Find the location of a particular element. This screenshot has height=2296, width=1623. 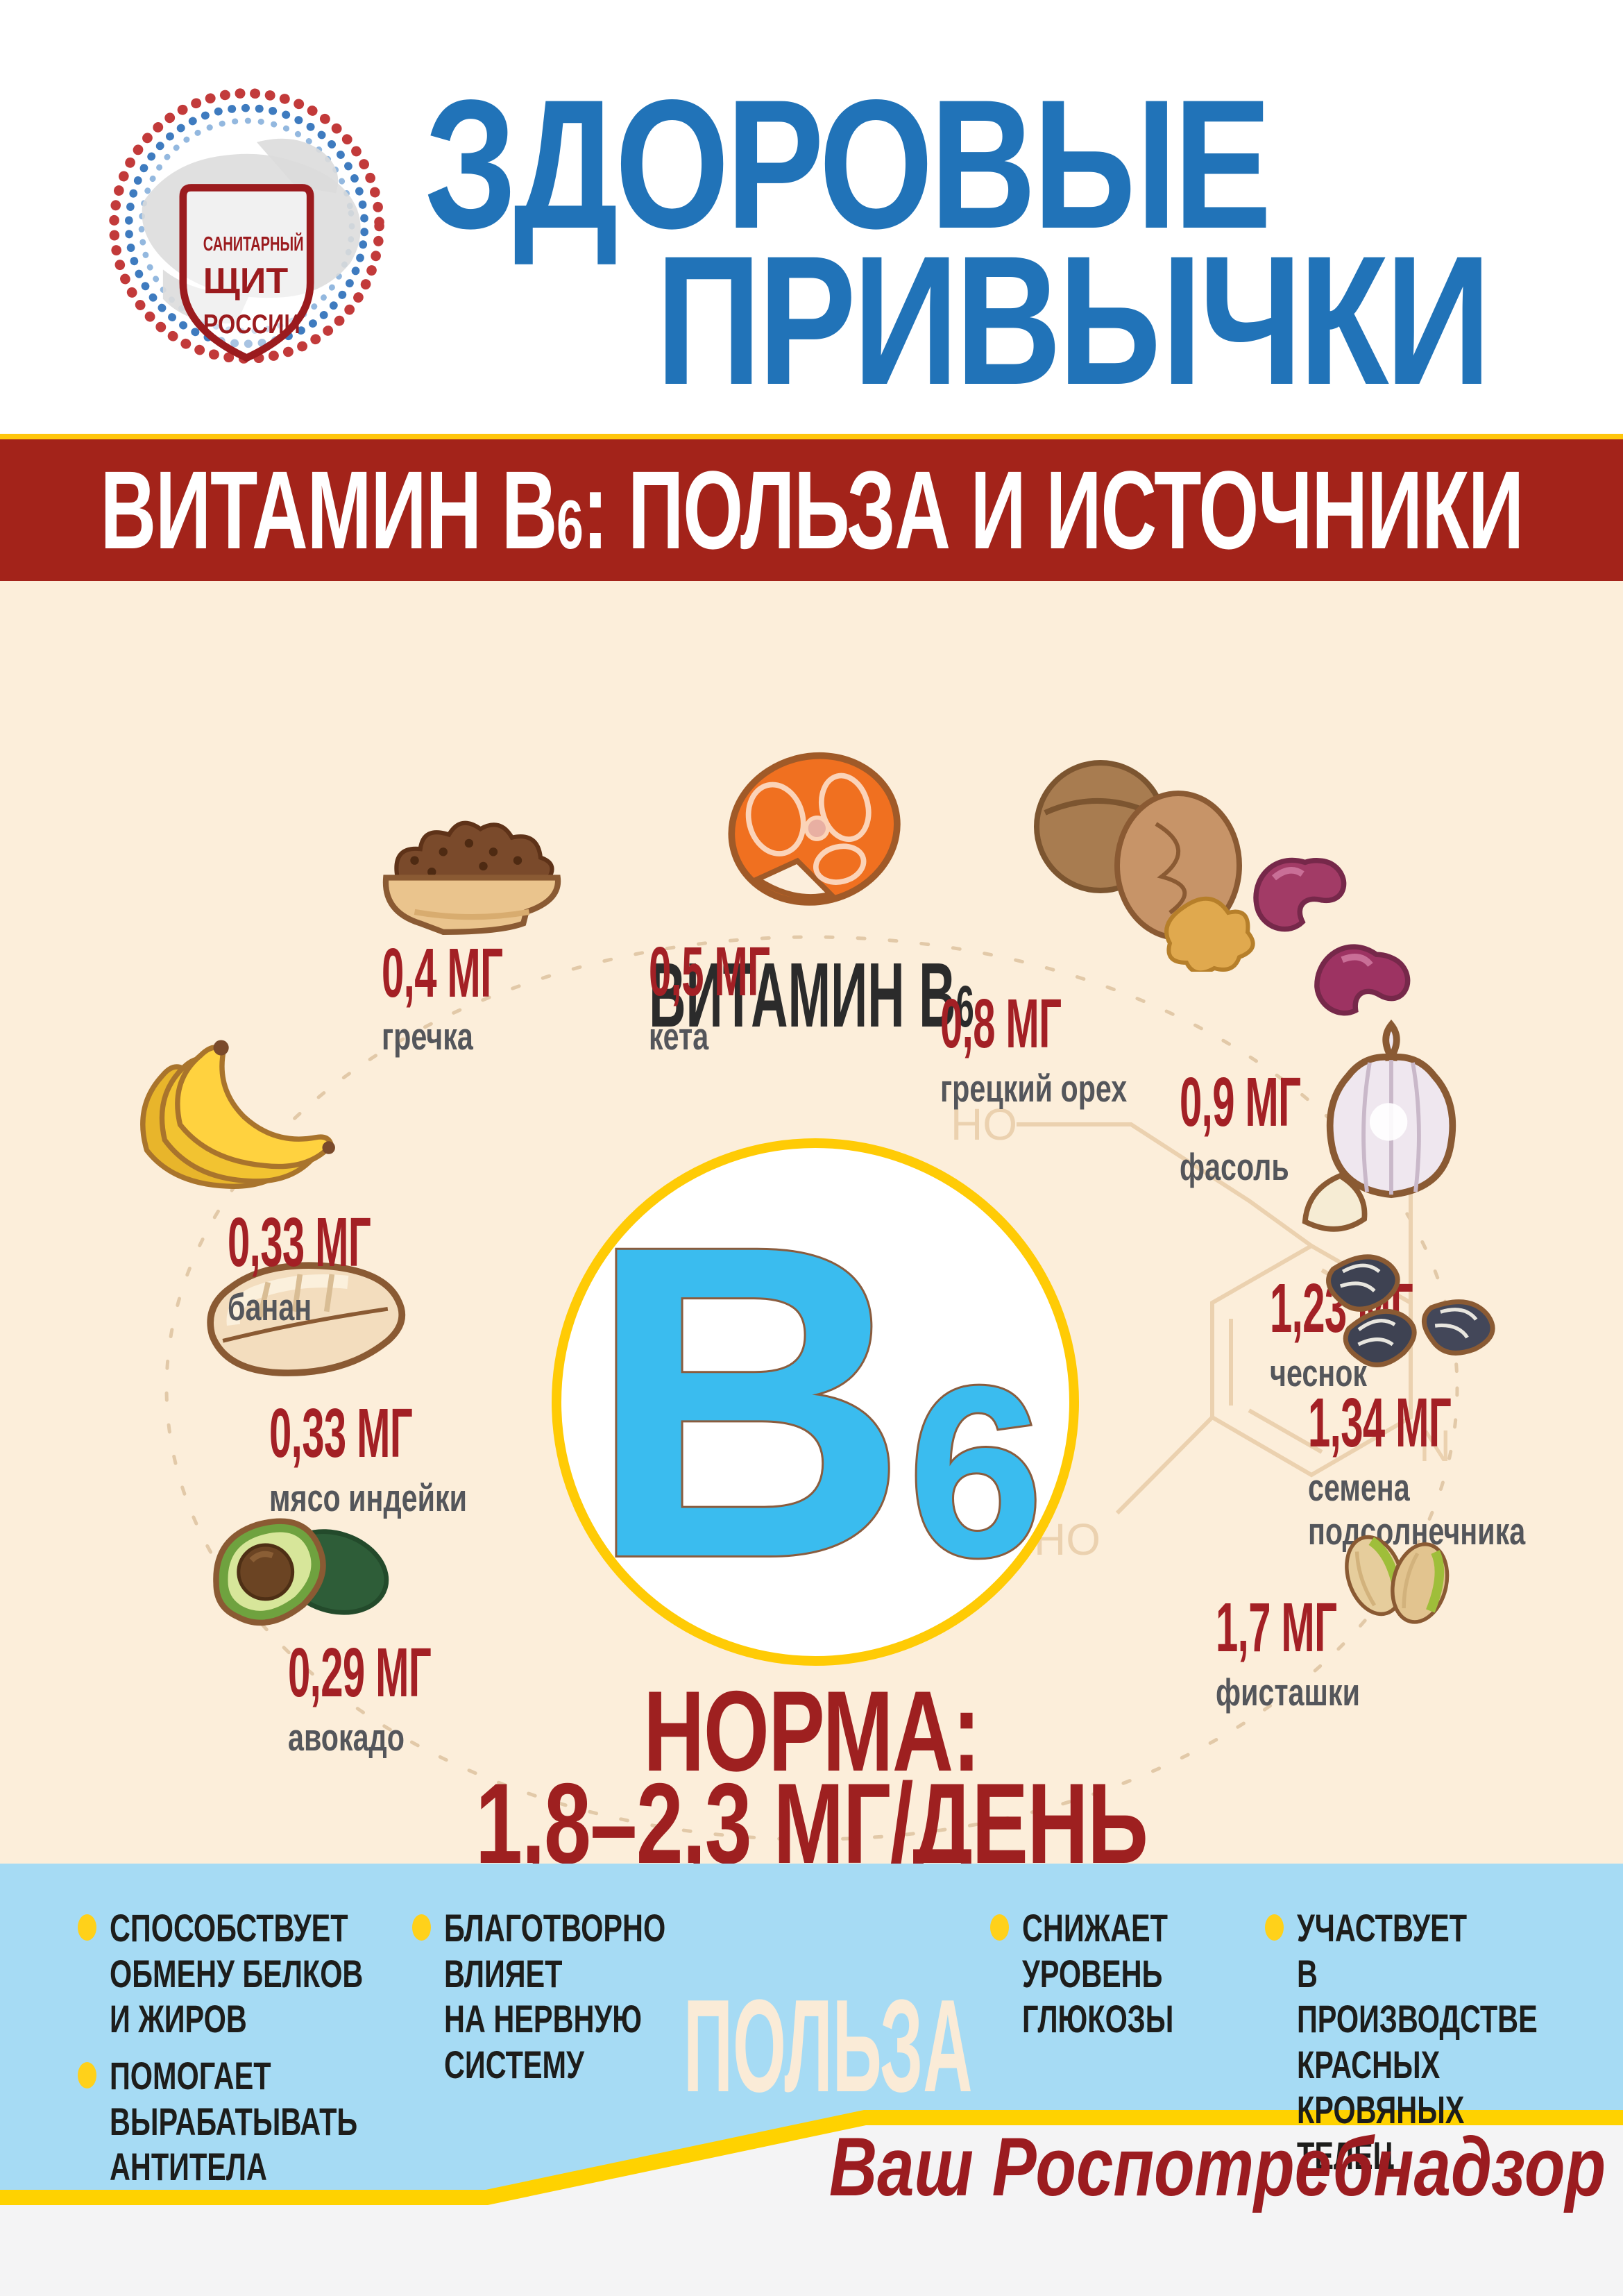

benefits-title: ПОЛЬЗА is located at coordinates (828, 2047).